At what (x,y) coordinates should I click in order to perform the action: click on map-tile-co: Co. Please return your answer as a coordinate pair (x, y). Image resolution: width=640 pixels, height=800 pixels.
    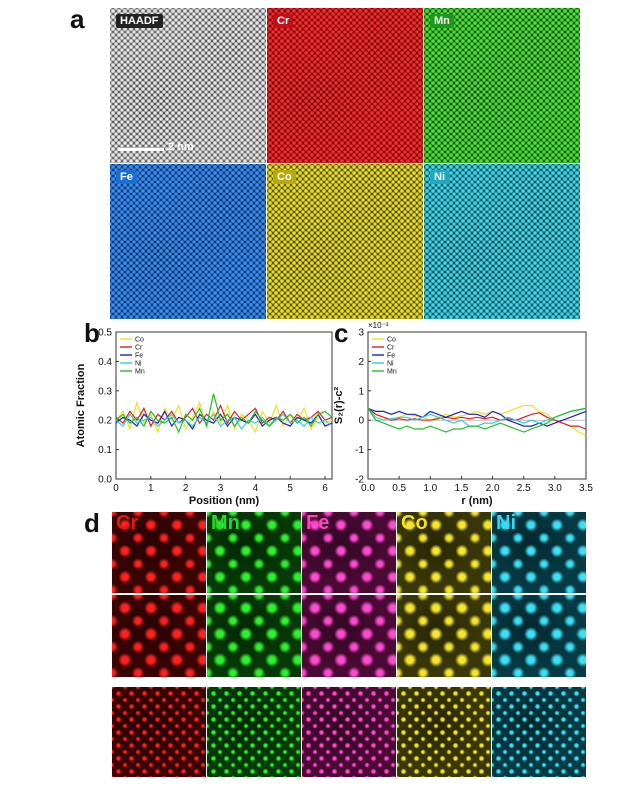
    Looking at the image, I should click on (345, 241).